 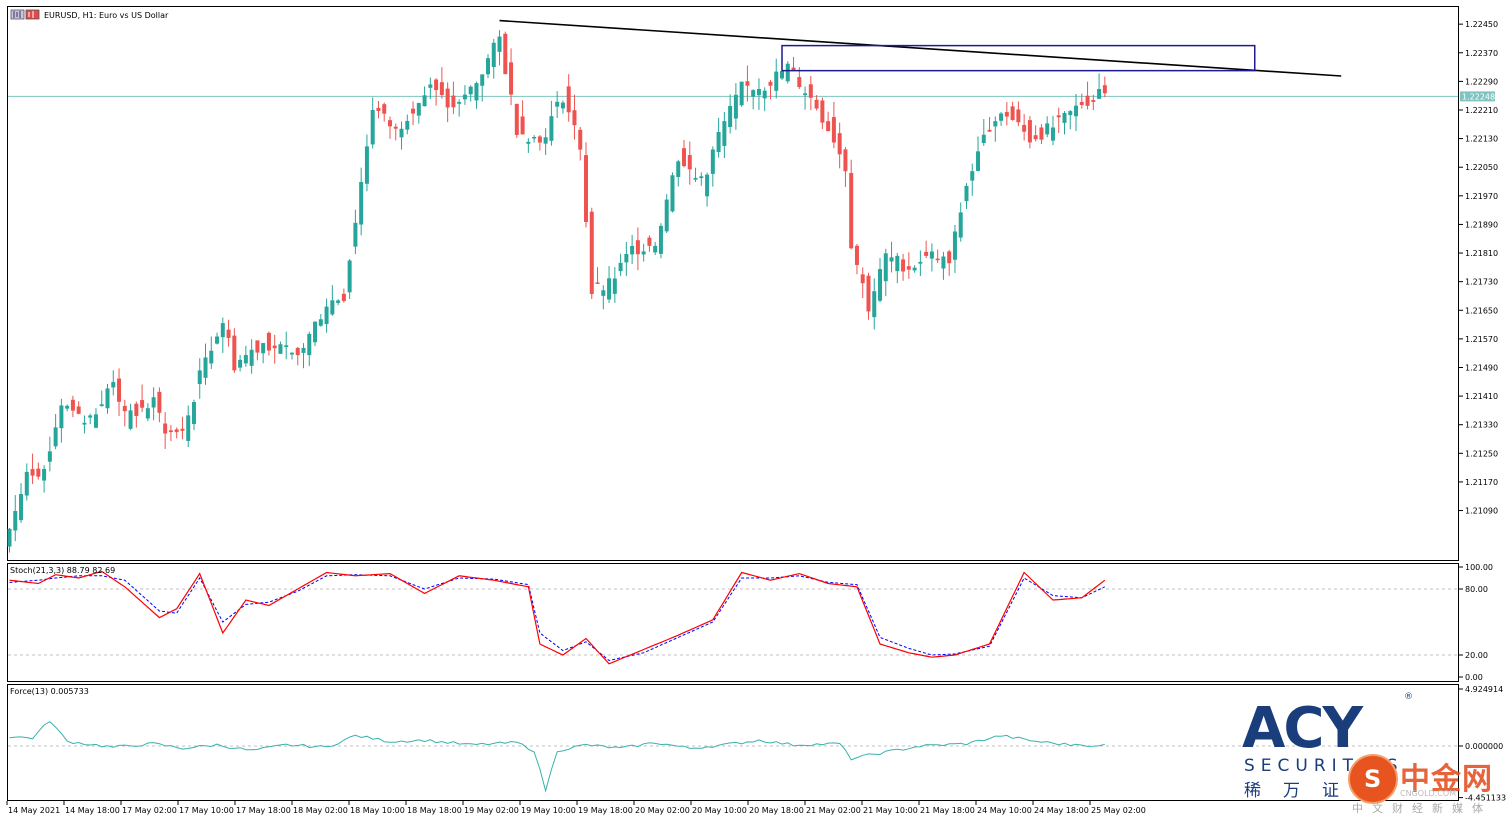 What do you see at coordinates (491, 810) in the screenshot?
I see `time-tick-label: 19 May 02:00` at bounding box center [491, 810].